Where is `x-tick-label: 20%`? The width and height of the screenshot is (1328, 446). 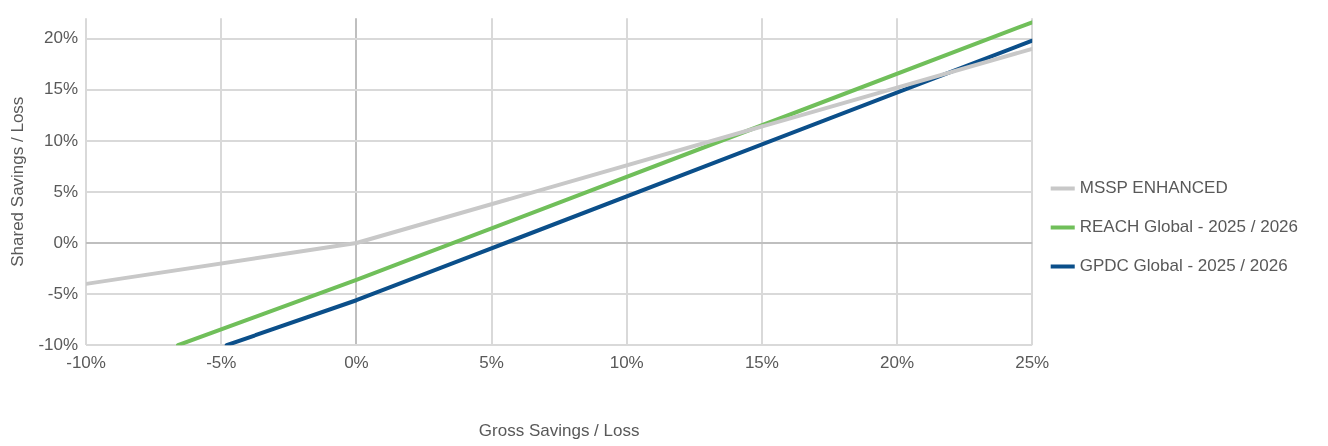
x-tick-label: 20% is located at coordinates (897, 363).